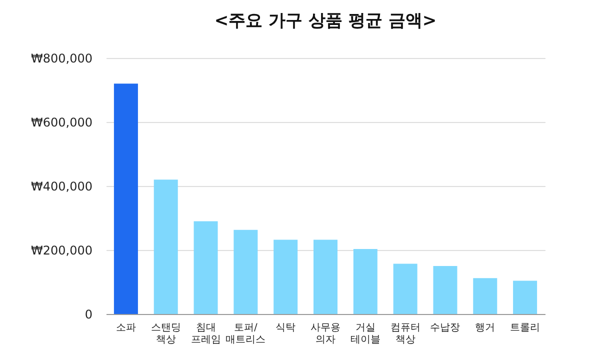 This screenshot has width=600, height=350. What do you see at coordinates (365, 334) in the screenshot?
I see `x-tick-label: 거실 테이블` at bounding box center [365, 334].